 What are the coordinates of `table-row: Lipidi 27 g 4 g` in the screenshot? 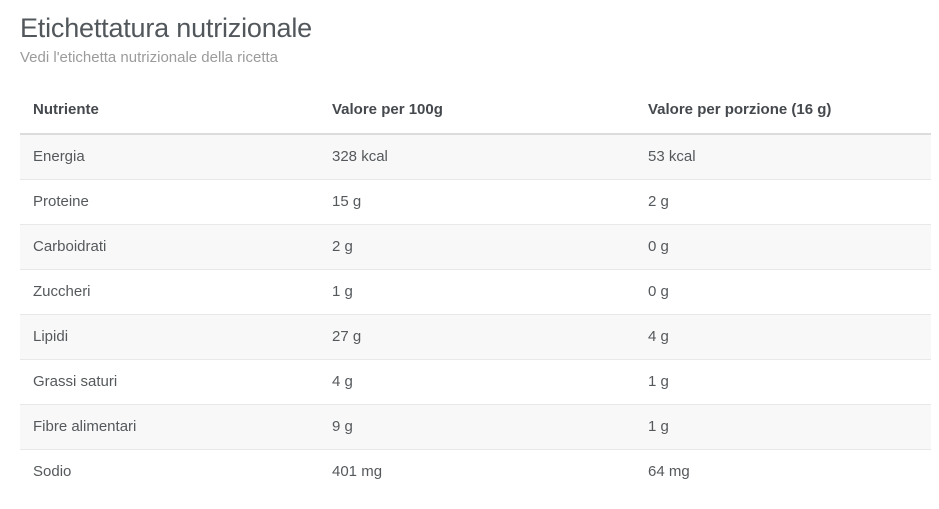 It's located at (475, 337).